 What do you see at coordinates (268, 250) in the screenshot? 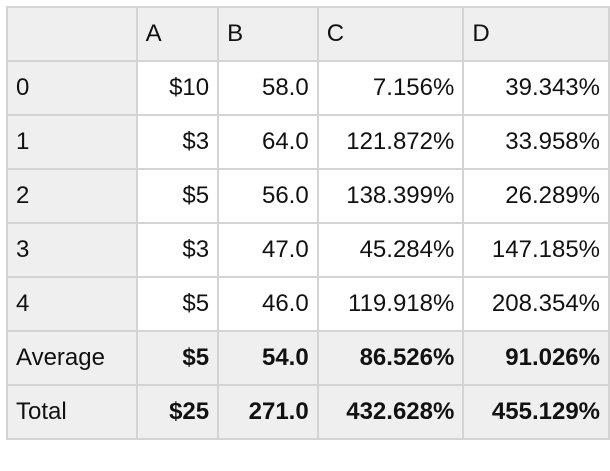
I see `cell-b: 47.0` at bounding box center [268, 250].